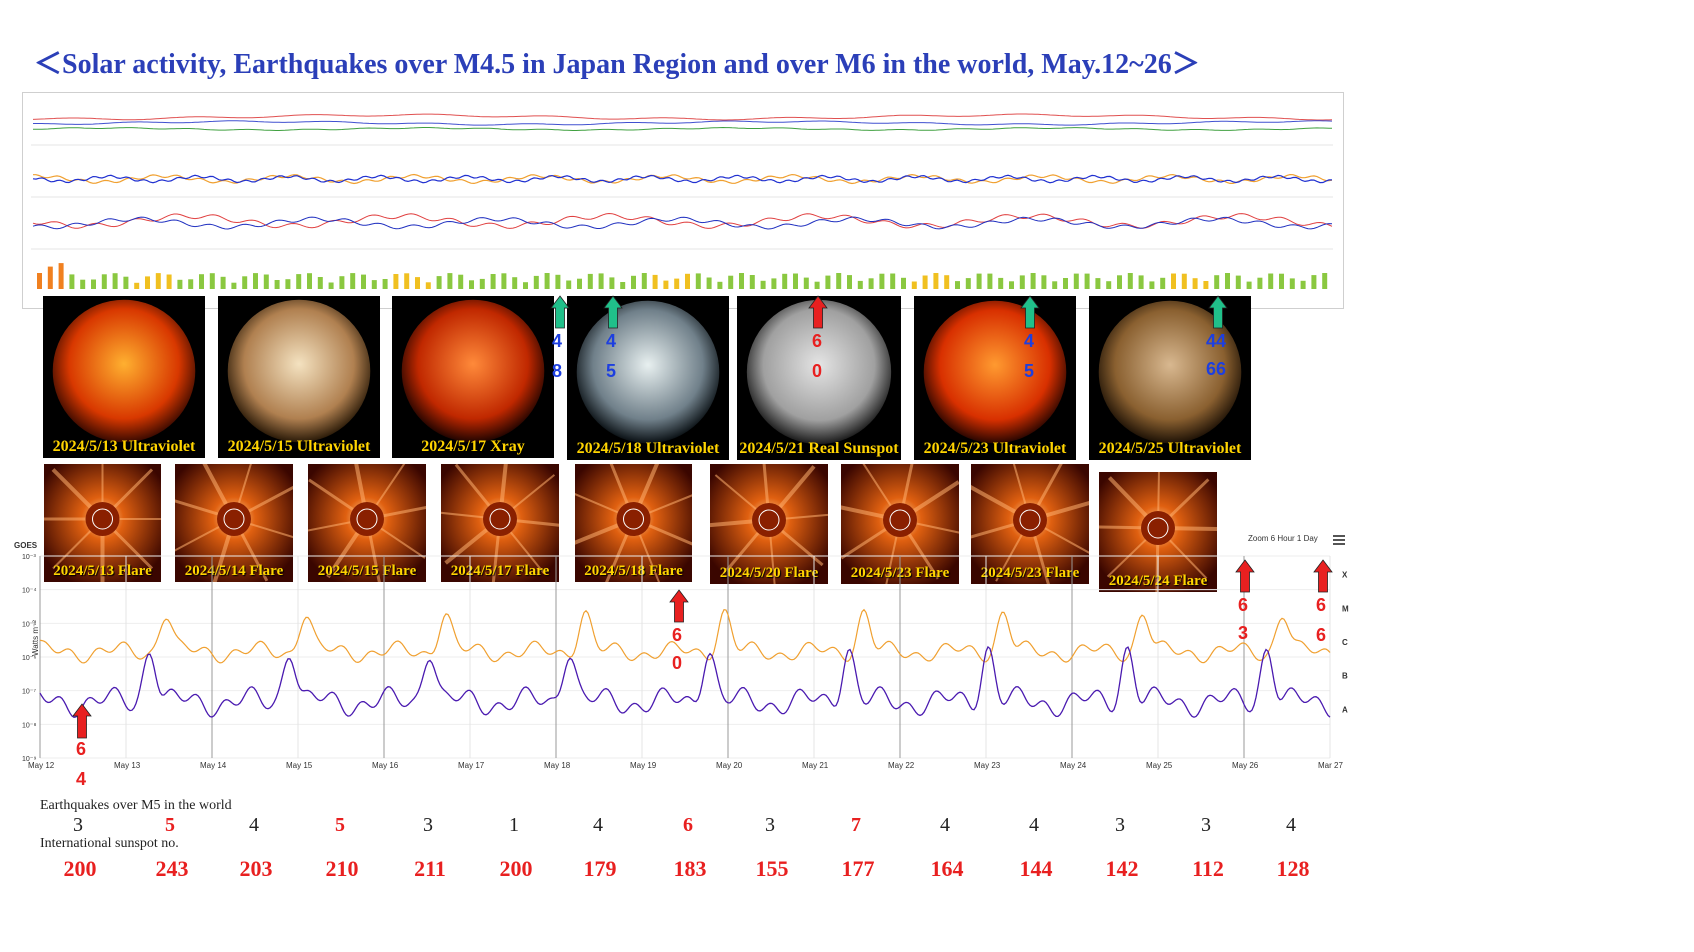 The image size is (1694, 952). I want to click on flare-class-label: A, so click(1345, 709).